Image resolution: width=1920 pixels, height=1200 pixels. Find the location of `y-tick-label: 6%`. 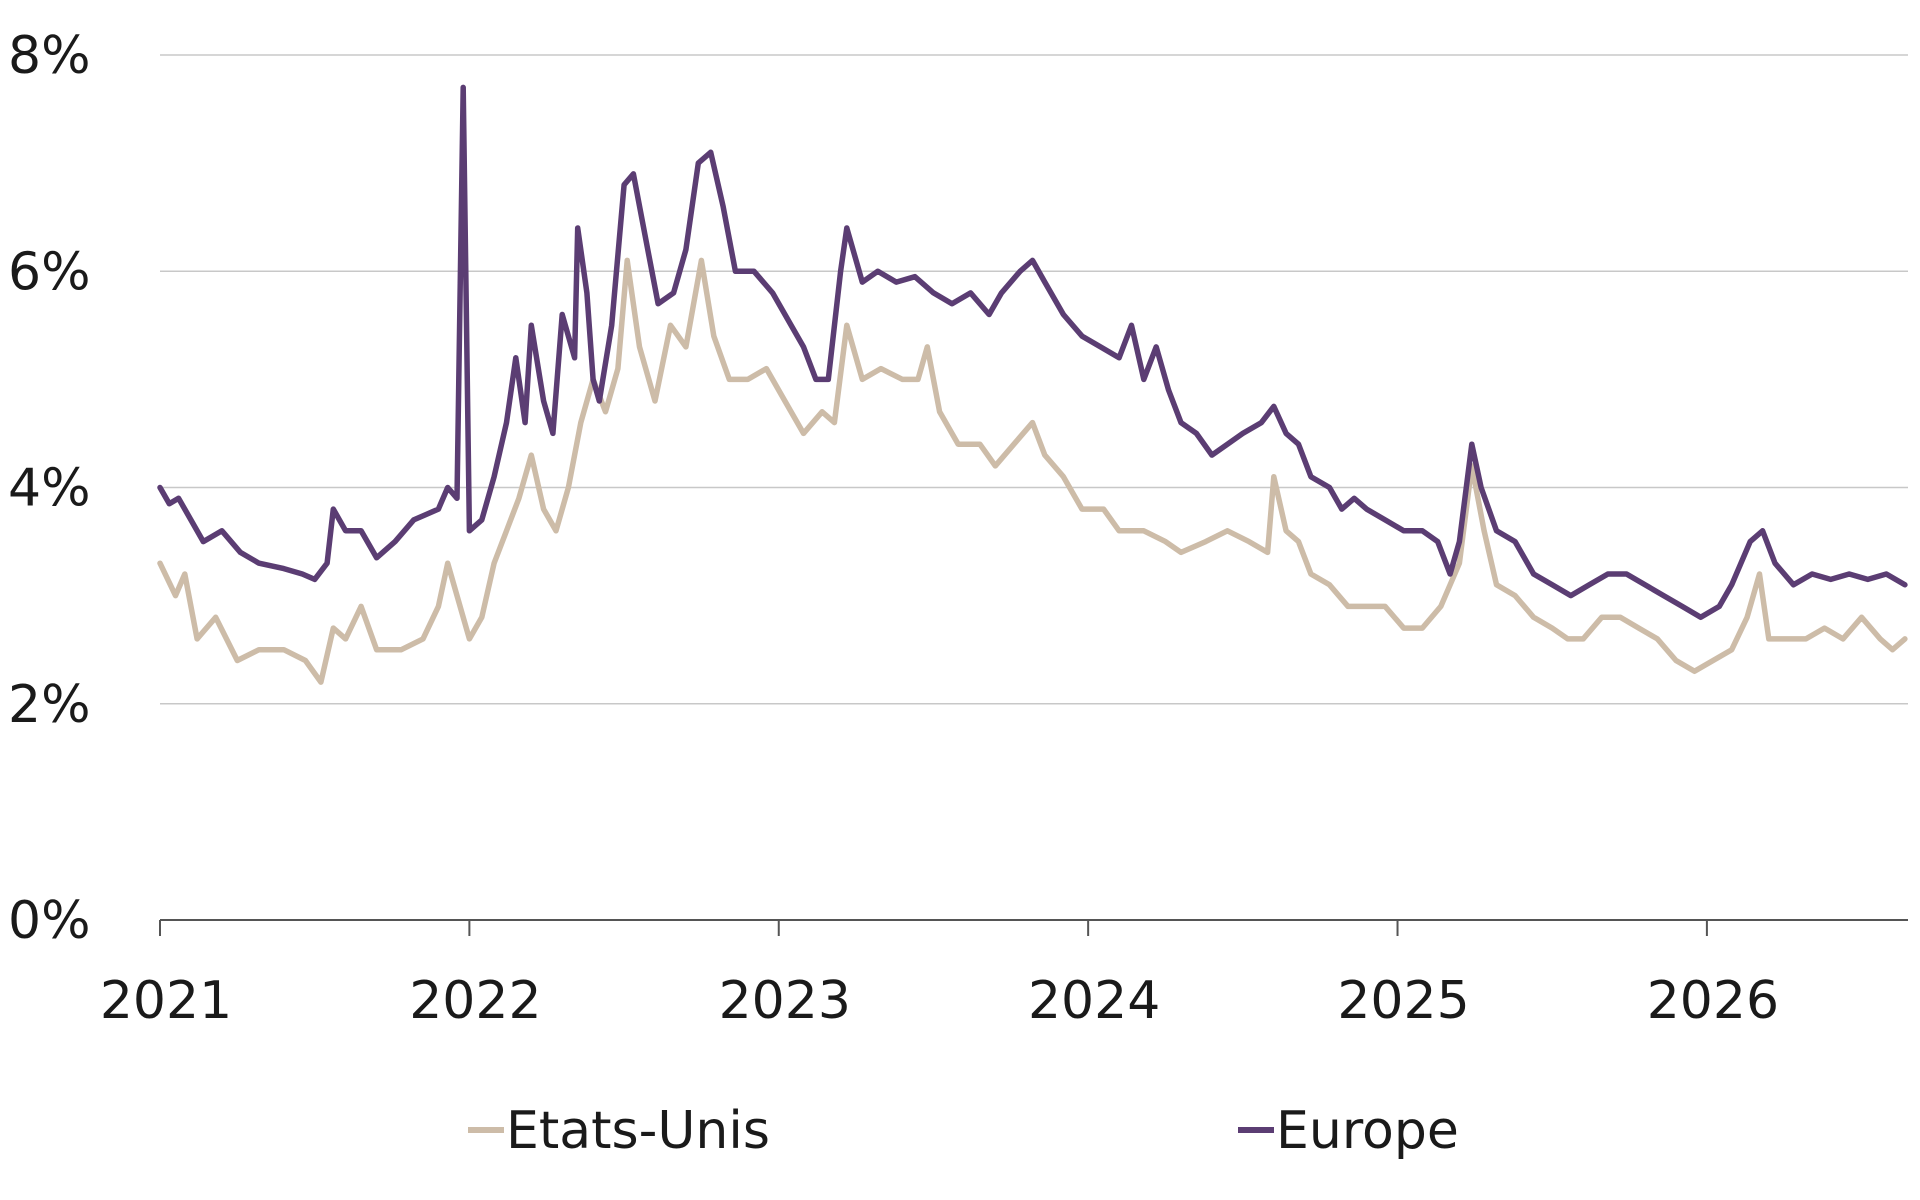

y-tick-label: 6% is located at coordinates (49, 272).